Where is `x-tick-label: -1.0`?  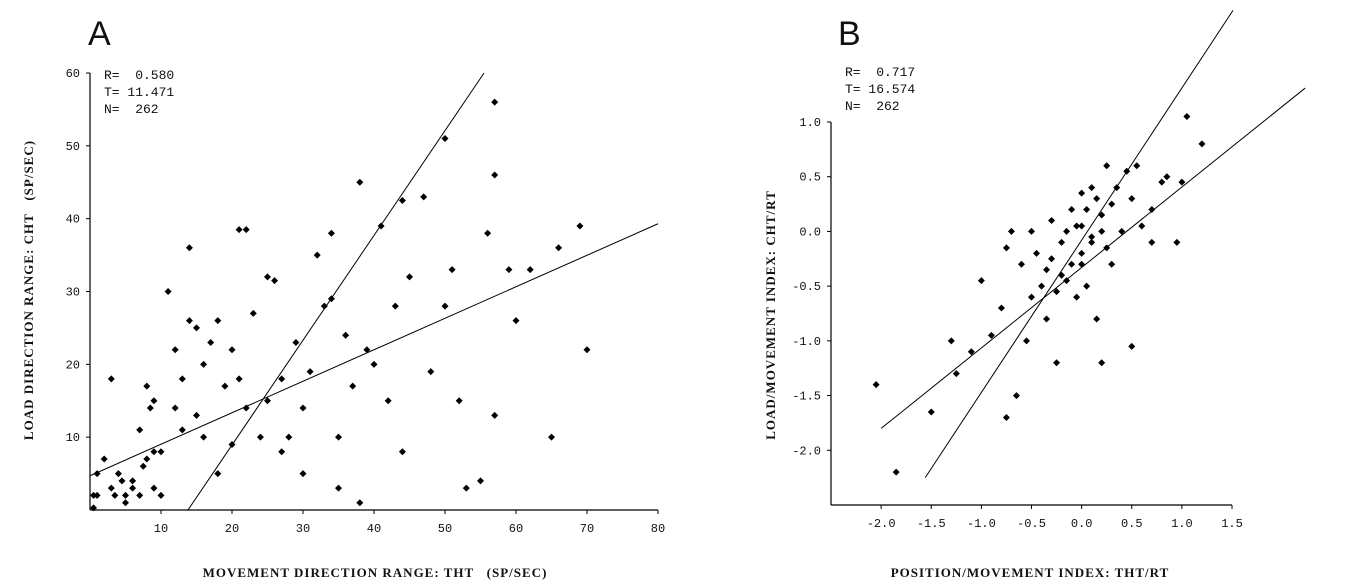 x-tick-label: -1.0 is located at coordinates (981, 524).